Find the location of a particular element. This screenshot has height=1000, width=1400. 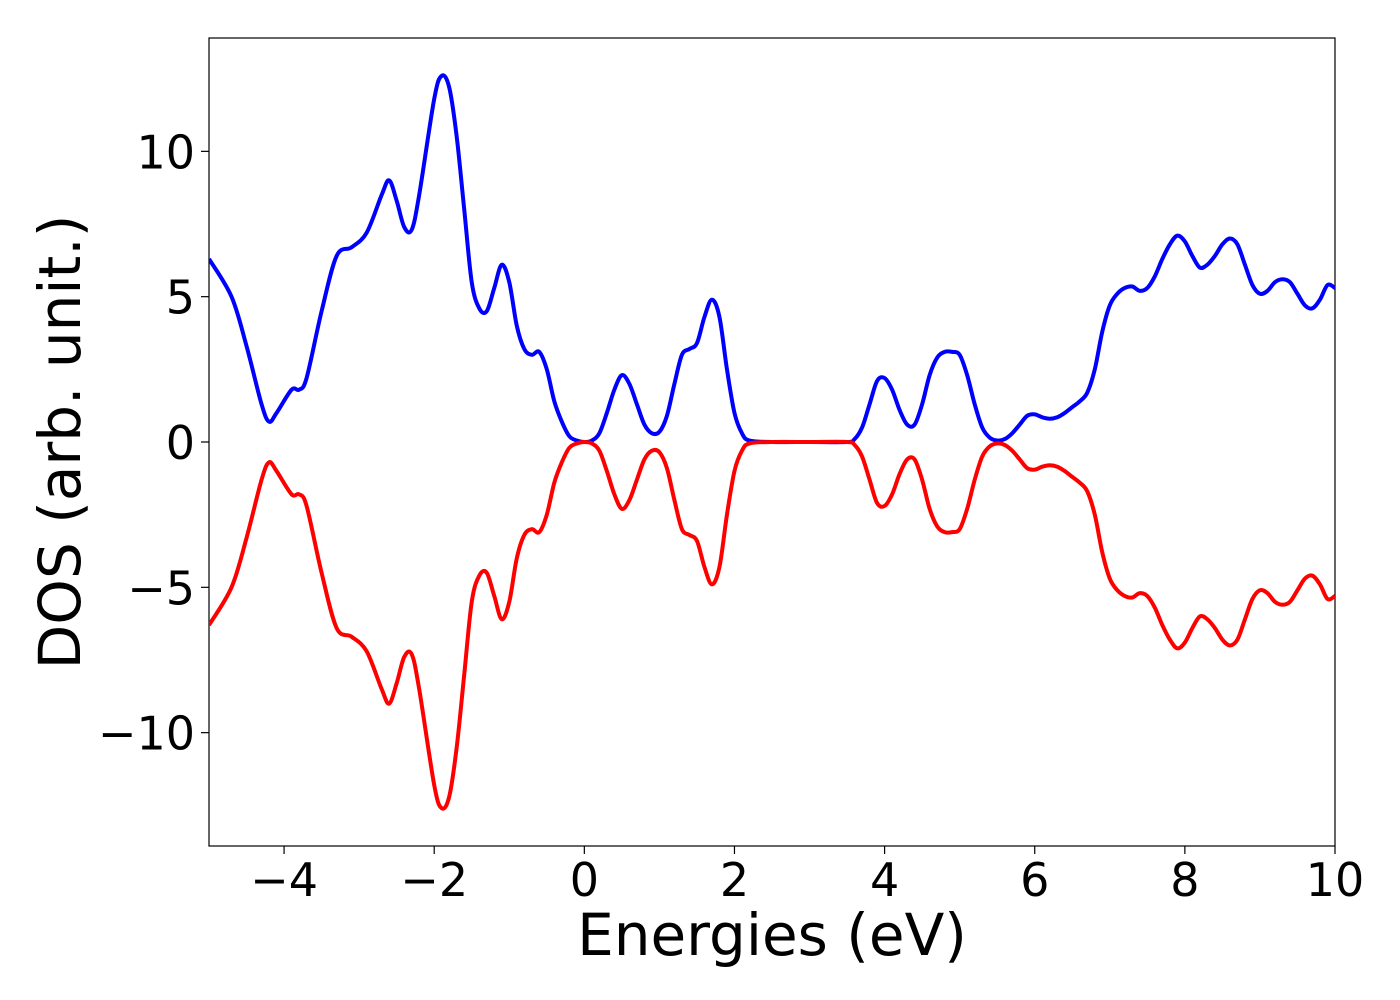

y-tick-label: −10 is located at coordinates (146, 734).